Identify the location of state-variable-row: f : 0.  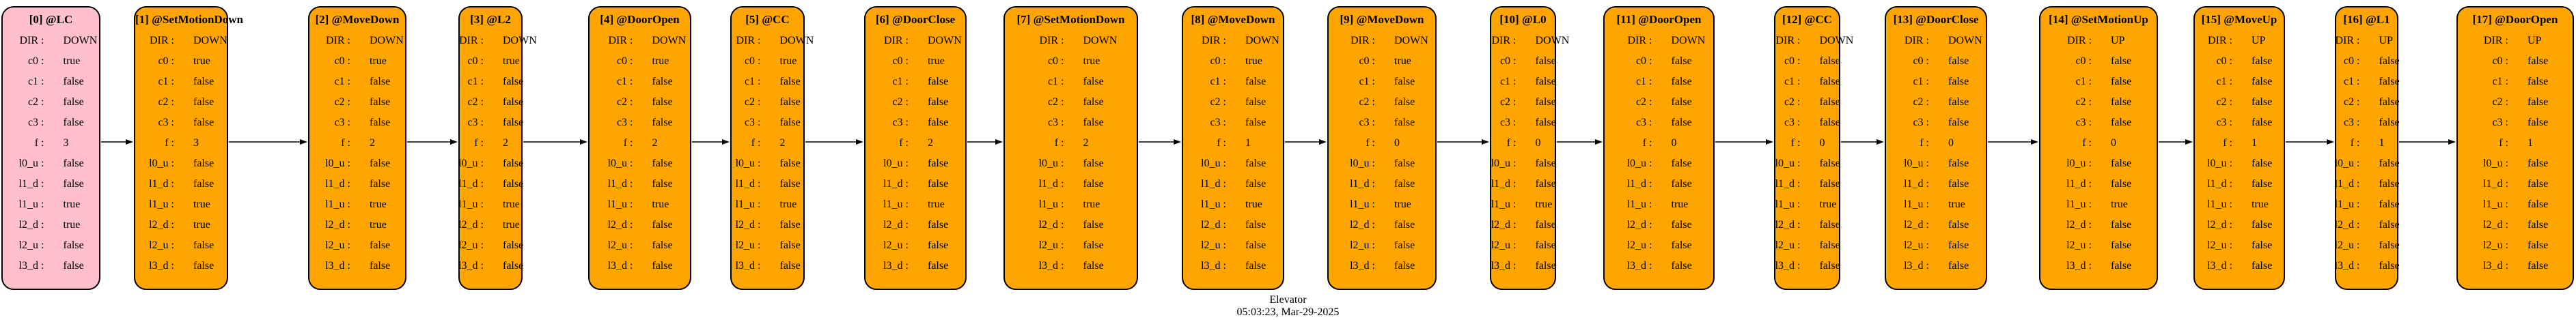
(1523, 147).